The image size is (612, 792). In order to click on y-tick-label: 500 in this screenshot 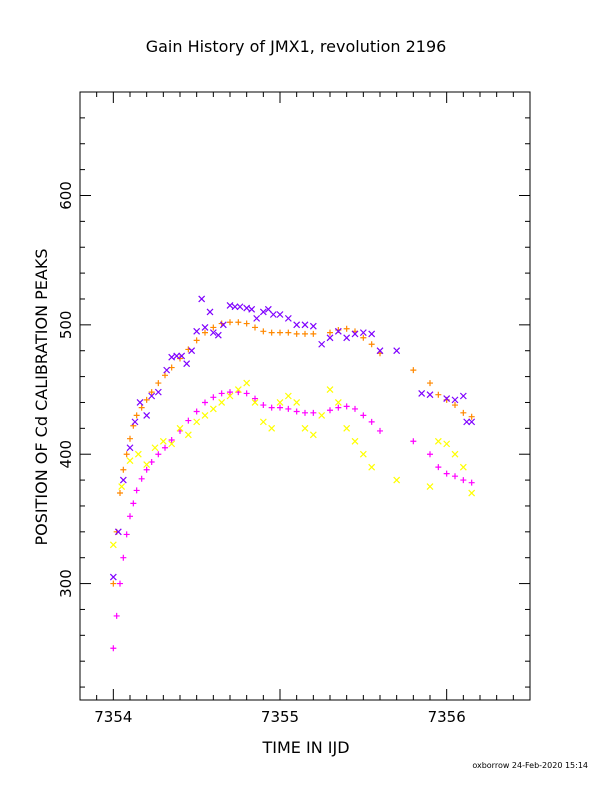, I will do `click(66, 325)`.